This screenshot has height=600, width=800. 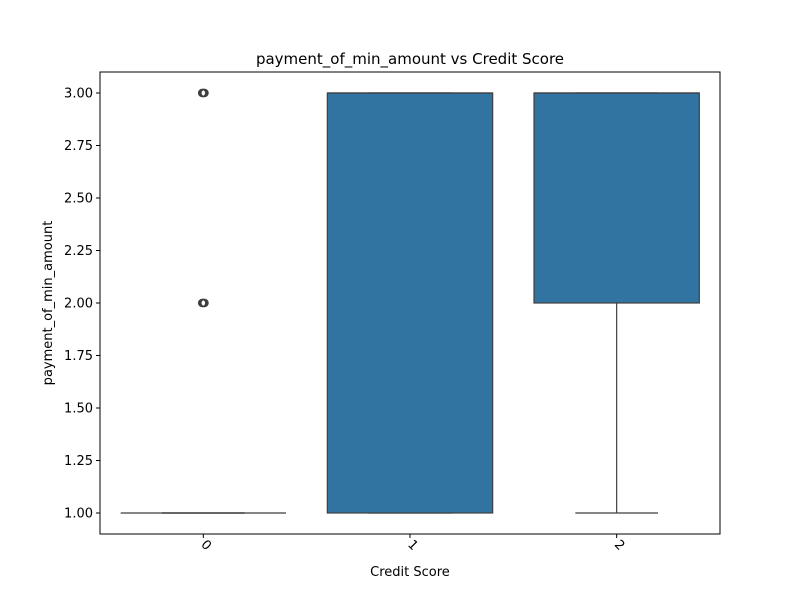 I want to click on y-tick-label: 2.75, so click(x=78, y=146).